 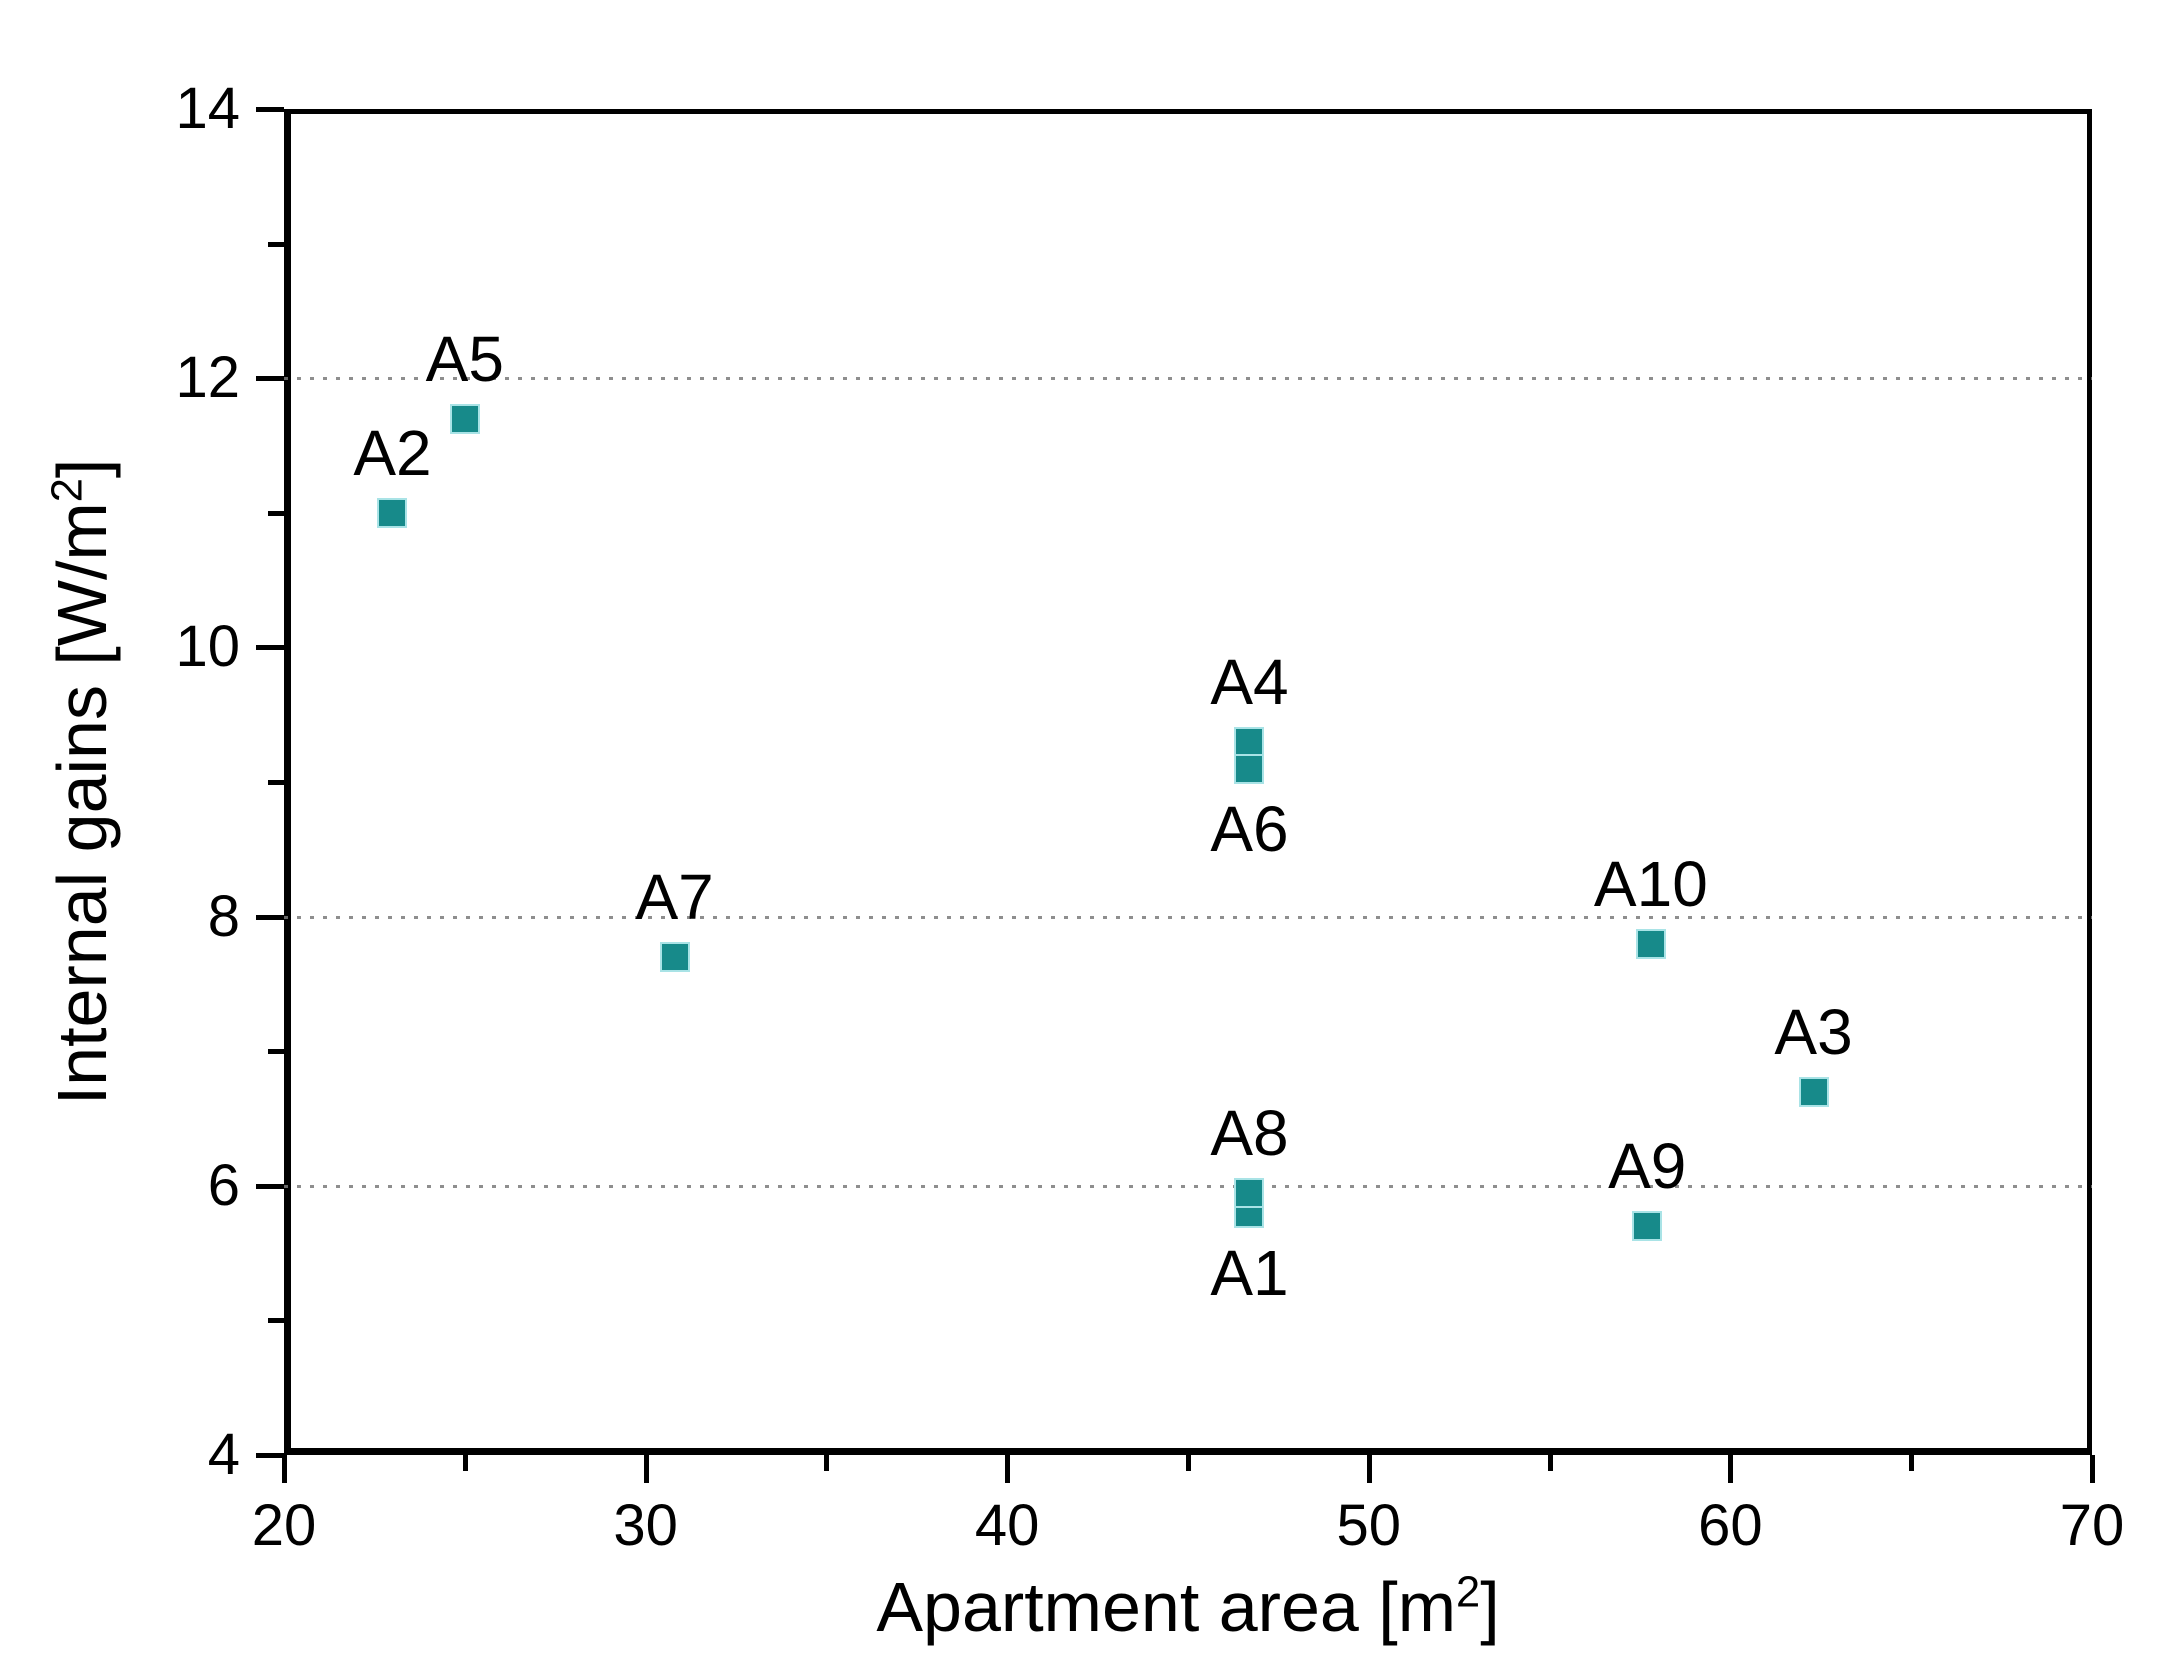 What do you see at coordinates (1650, 943) in the screenshot?
I see `data-point-marker-A10` at bounding box center [1650, 943].